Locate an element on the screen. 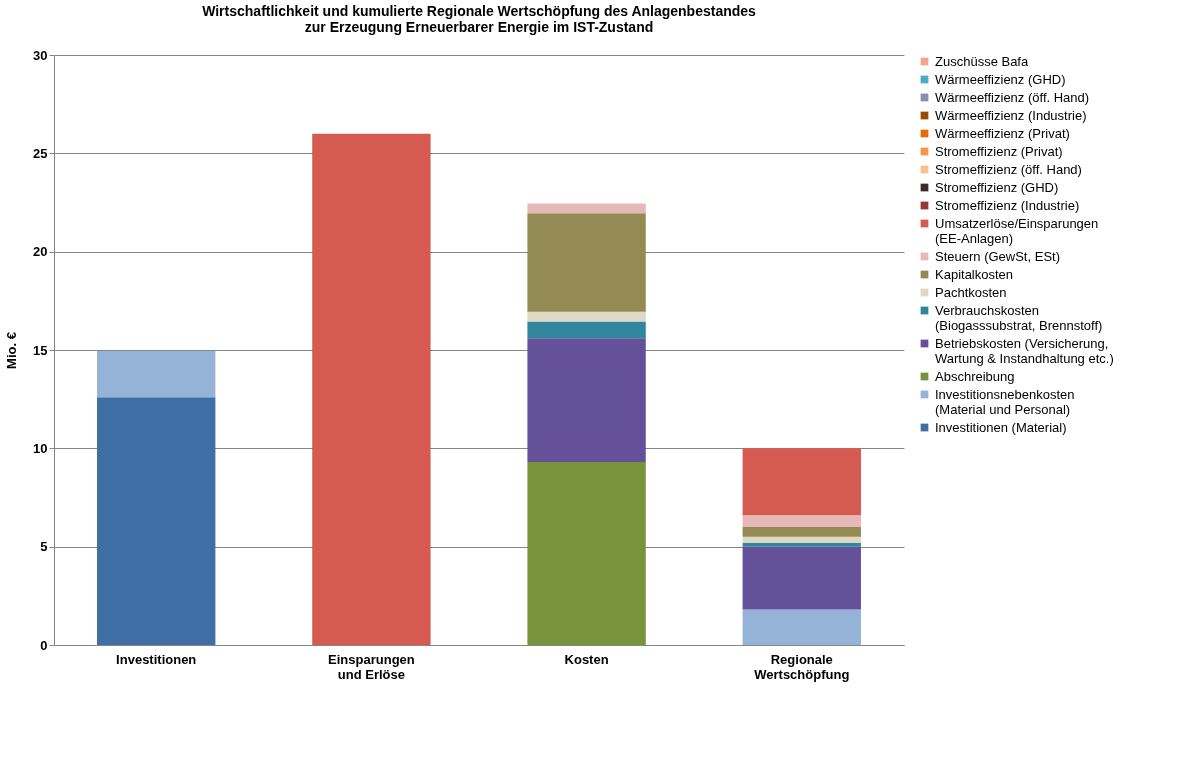  x-tick-label: Kosten is located at coordinates (586, 659).